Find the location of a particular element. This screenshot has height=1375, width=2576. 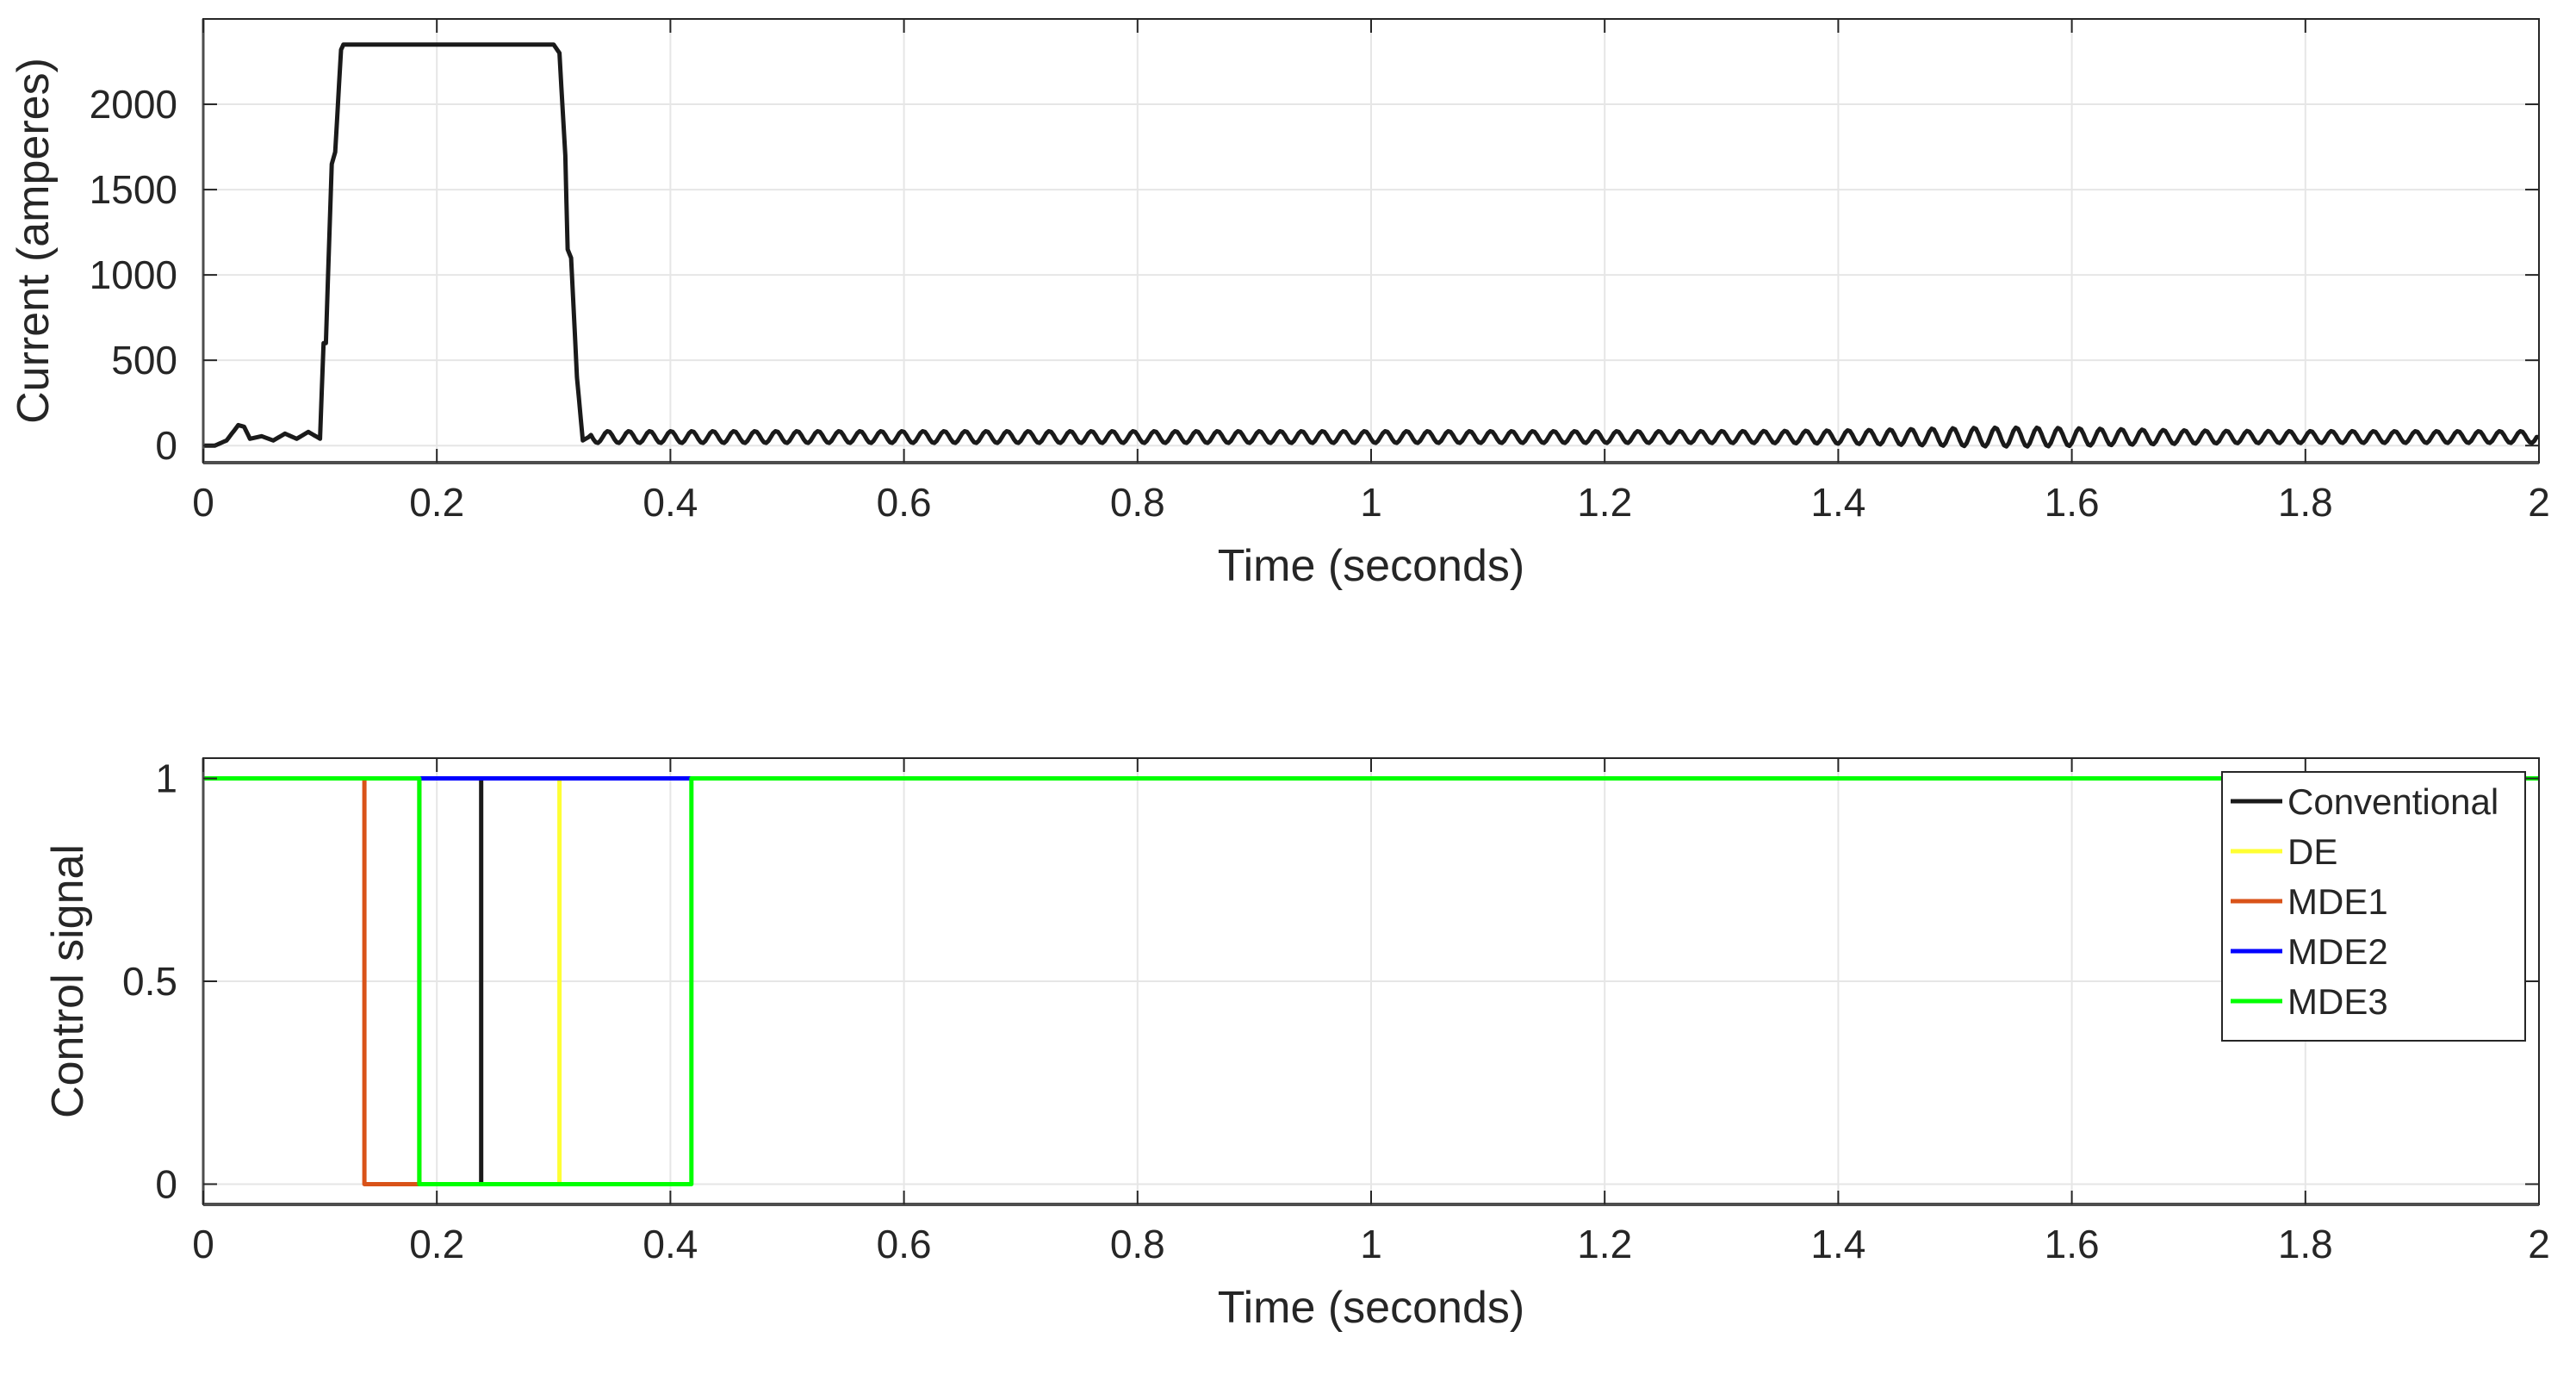

legend: Conventional DE MDE1 MDE2 MDE3 is located at coordinates (2373, 906).